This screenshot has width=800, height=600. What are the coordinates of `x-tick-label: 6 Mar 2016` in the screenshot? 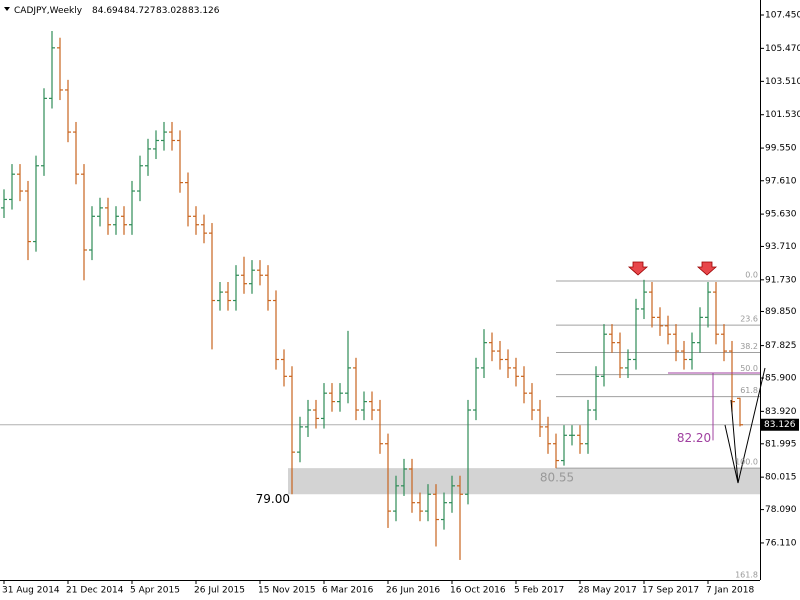 It's located at (348, 591).